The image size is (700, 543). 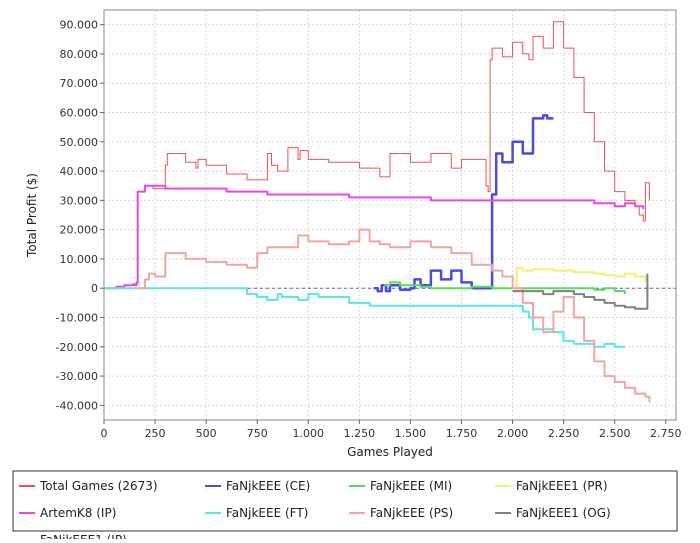 What do you see at coordinates (563, 513) in the screenshot?
I see `legend-label: FaNjkEEE1 (OG)` at bounding box center [563, 513].